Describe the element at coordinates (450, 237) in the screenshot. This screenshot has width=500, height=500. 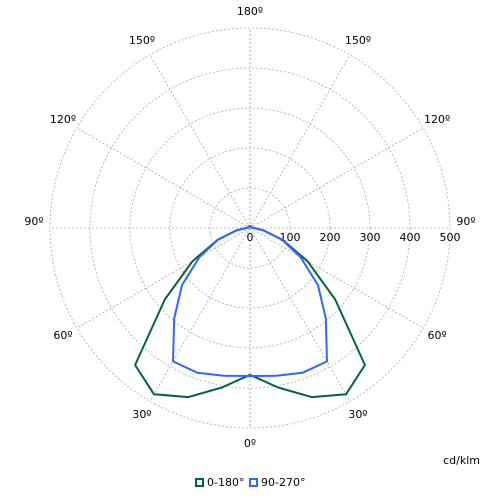
I see `r-tick-label: 500` at that location.